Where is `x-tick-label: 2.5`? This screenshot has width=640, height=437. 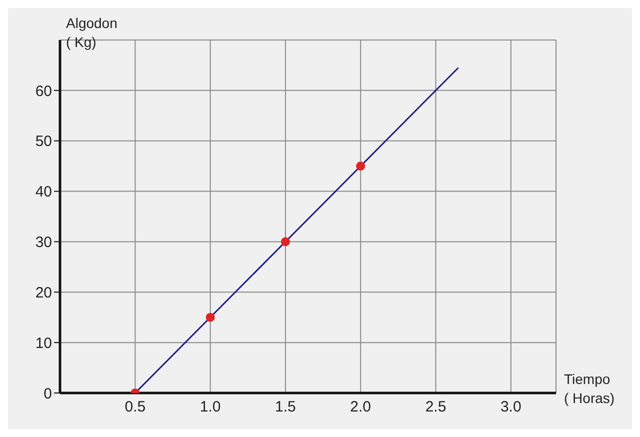
x-tick-label: 2.5 is located at coordinates (435, 407).